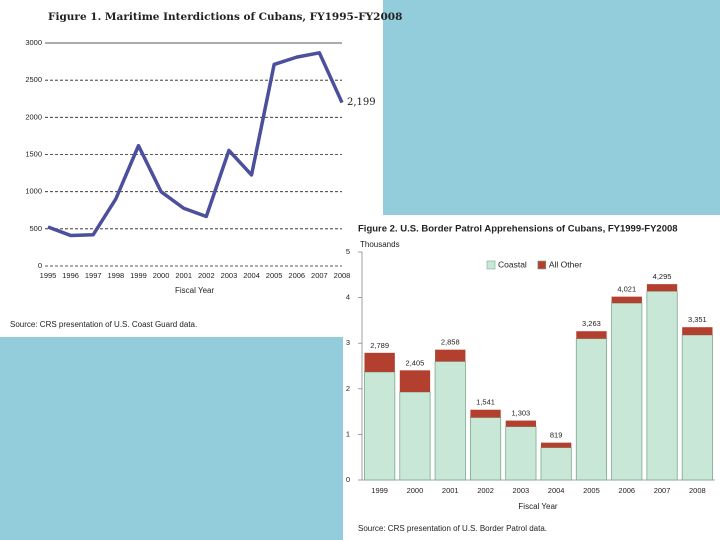 Image resolution: width=720 pixels, height=540 pixels. I want to click on legend-label: Coastal, so click(512, 264).